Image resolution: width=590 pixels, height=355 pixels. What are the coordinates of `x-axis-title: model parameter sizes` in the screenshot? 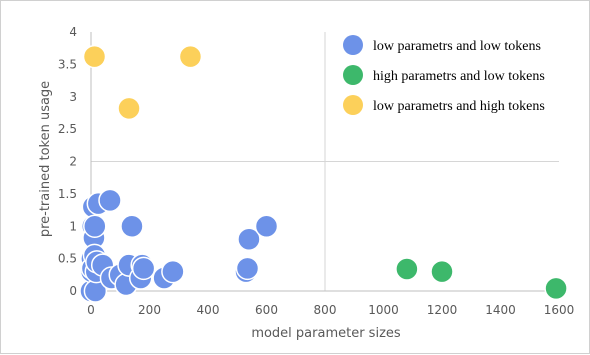 It's located at (326, 333).